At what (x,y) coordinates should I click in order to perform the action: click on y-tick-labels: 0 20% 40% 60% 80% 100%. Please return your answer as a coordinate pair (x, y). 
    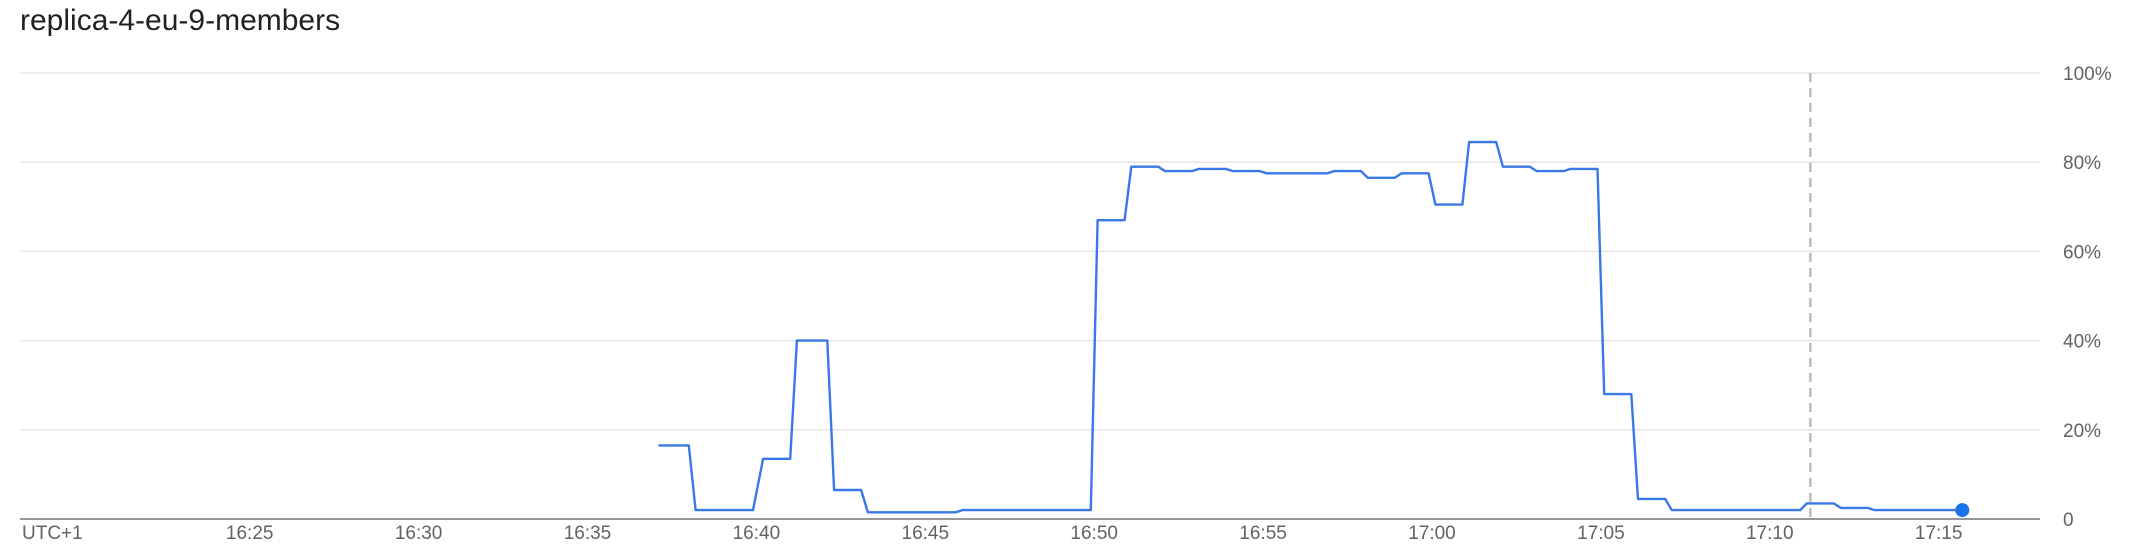
    Looking at the image, I should click on (2087, 297).